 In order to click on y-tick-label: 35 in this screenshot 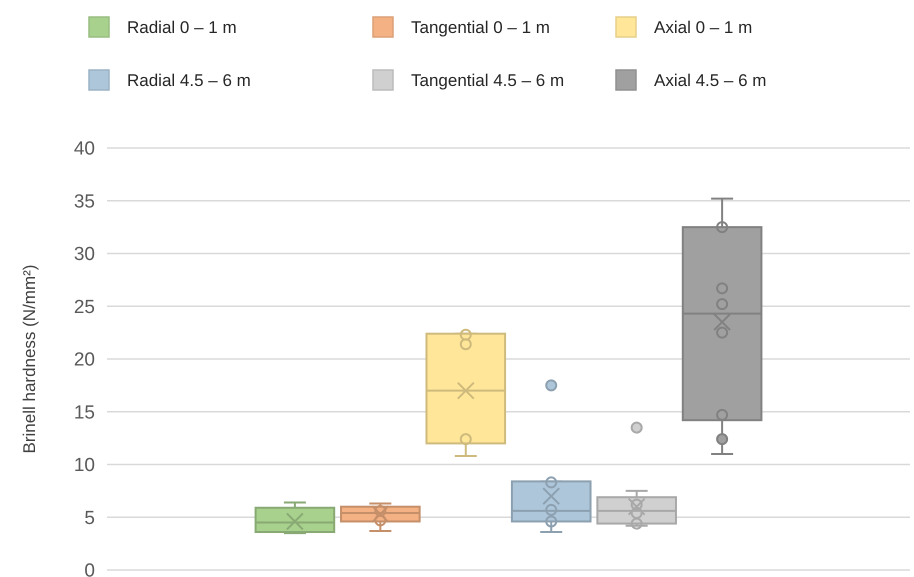, I will do `click(84, 201)`.